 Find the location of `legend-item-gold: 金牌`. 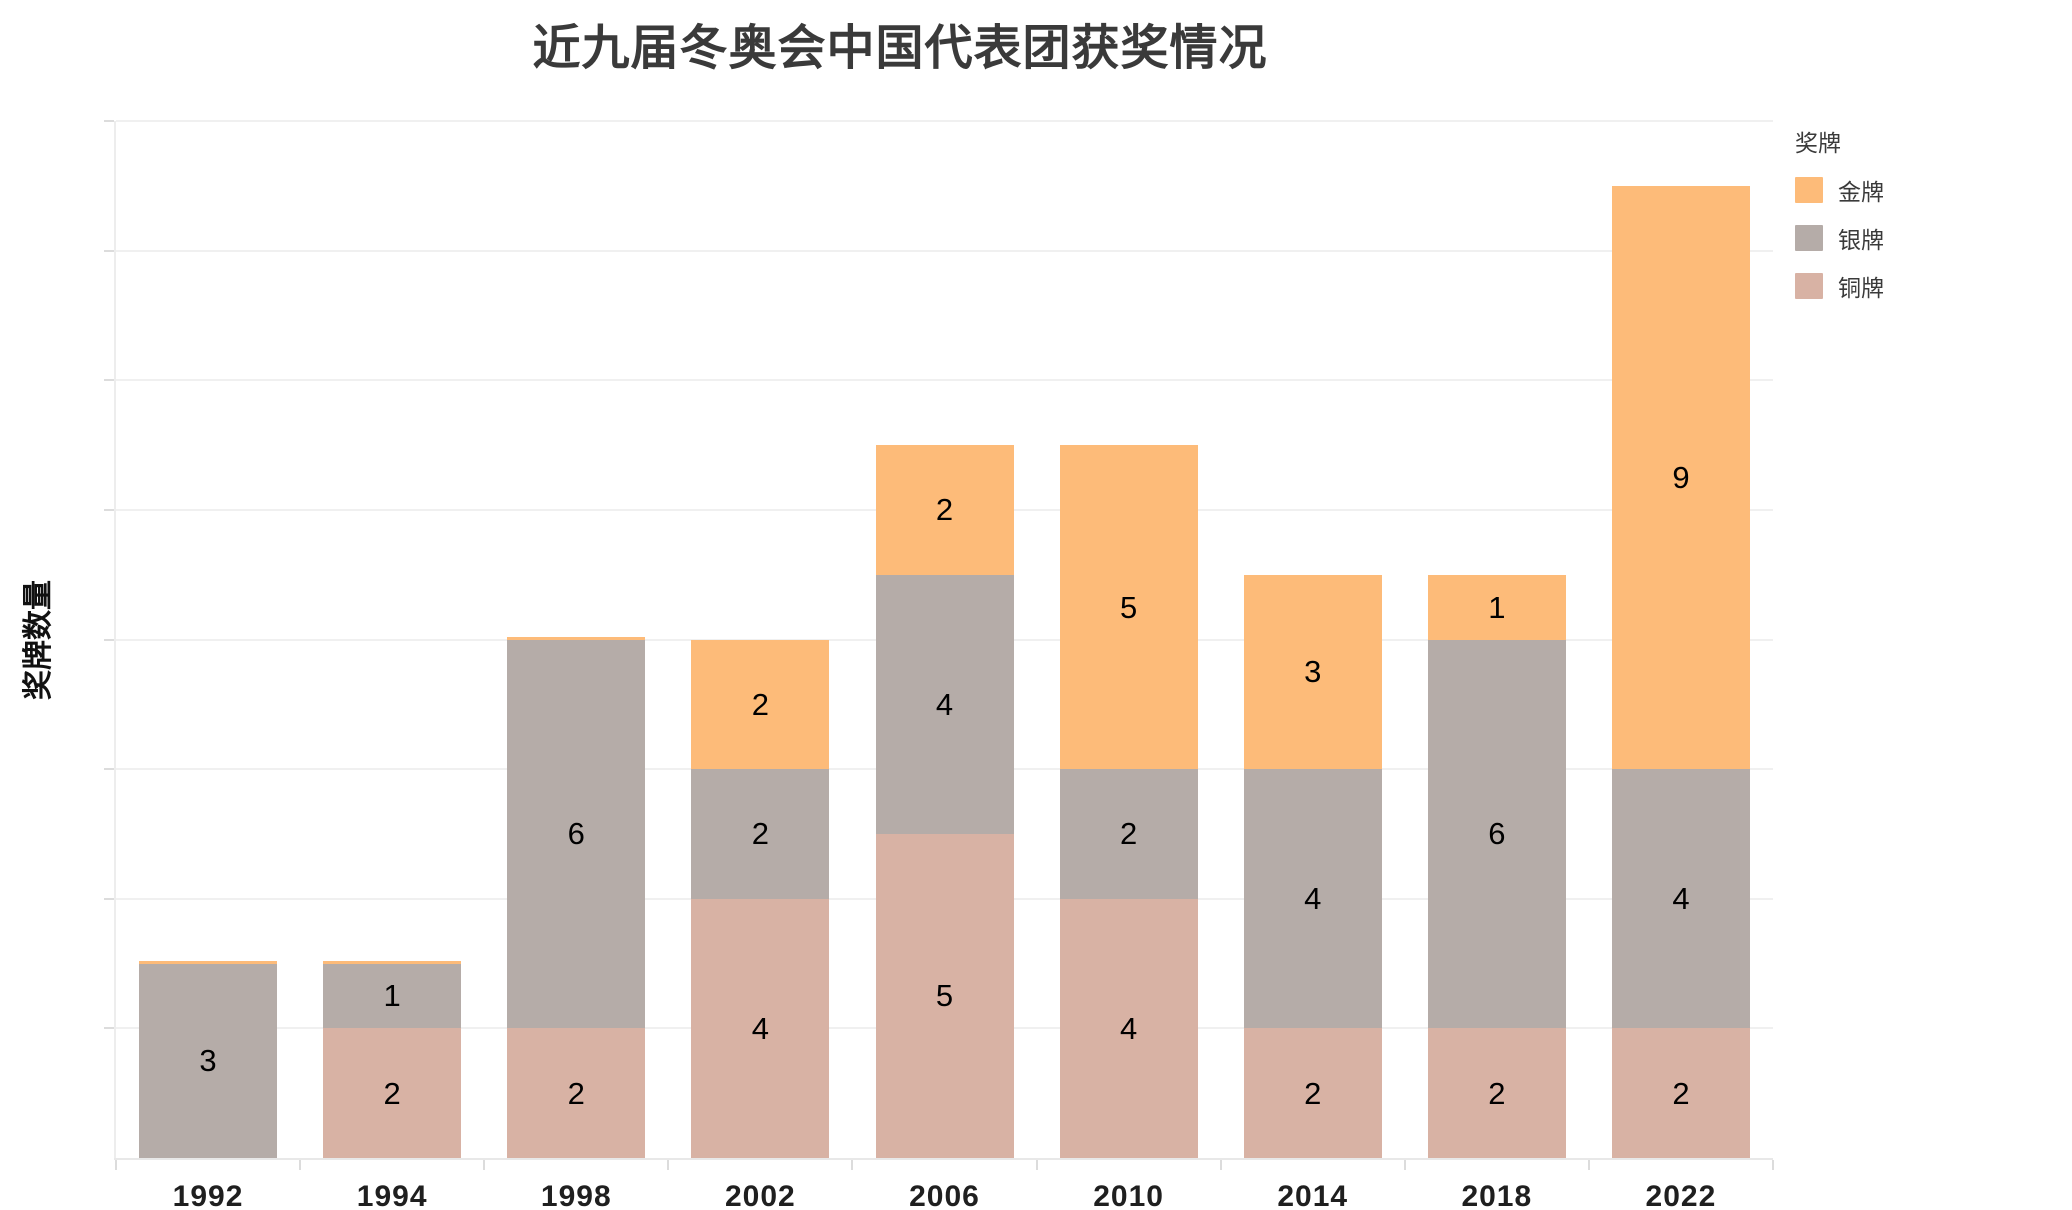

legend-item-gold: 金牌 is located at coordinates (1839, 190).